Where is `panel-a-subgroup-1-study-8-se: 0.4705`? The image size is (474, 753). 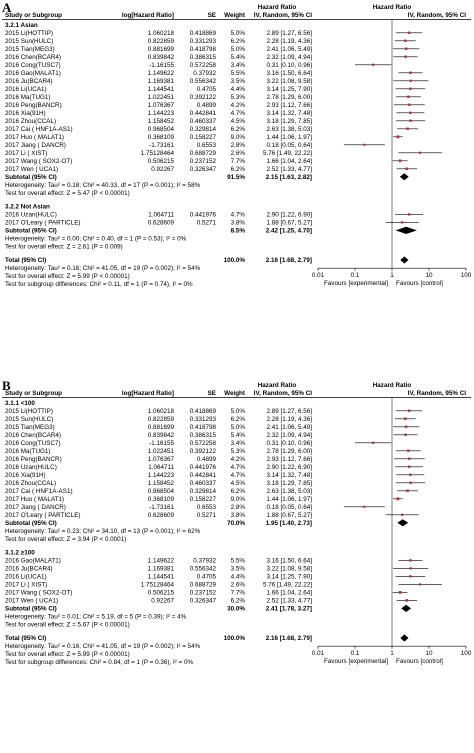 panel-a-subgroup-1-study-8-se: 0.4705 is located at coordinates (207, 89).